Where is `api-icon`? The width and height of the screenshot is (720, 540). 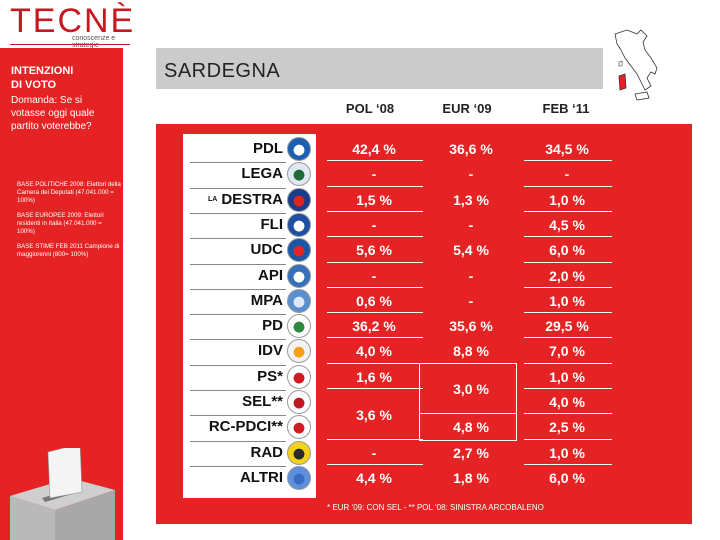
api-icon is located at coordinates (299, 275).